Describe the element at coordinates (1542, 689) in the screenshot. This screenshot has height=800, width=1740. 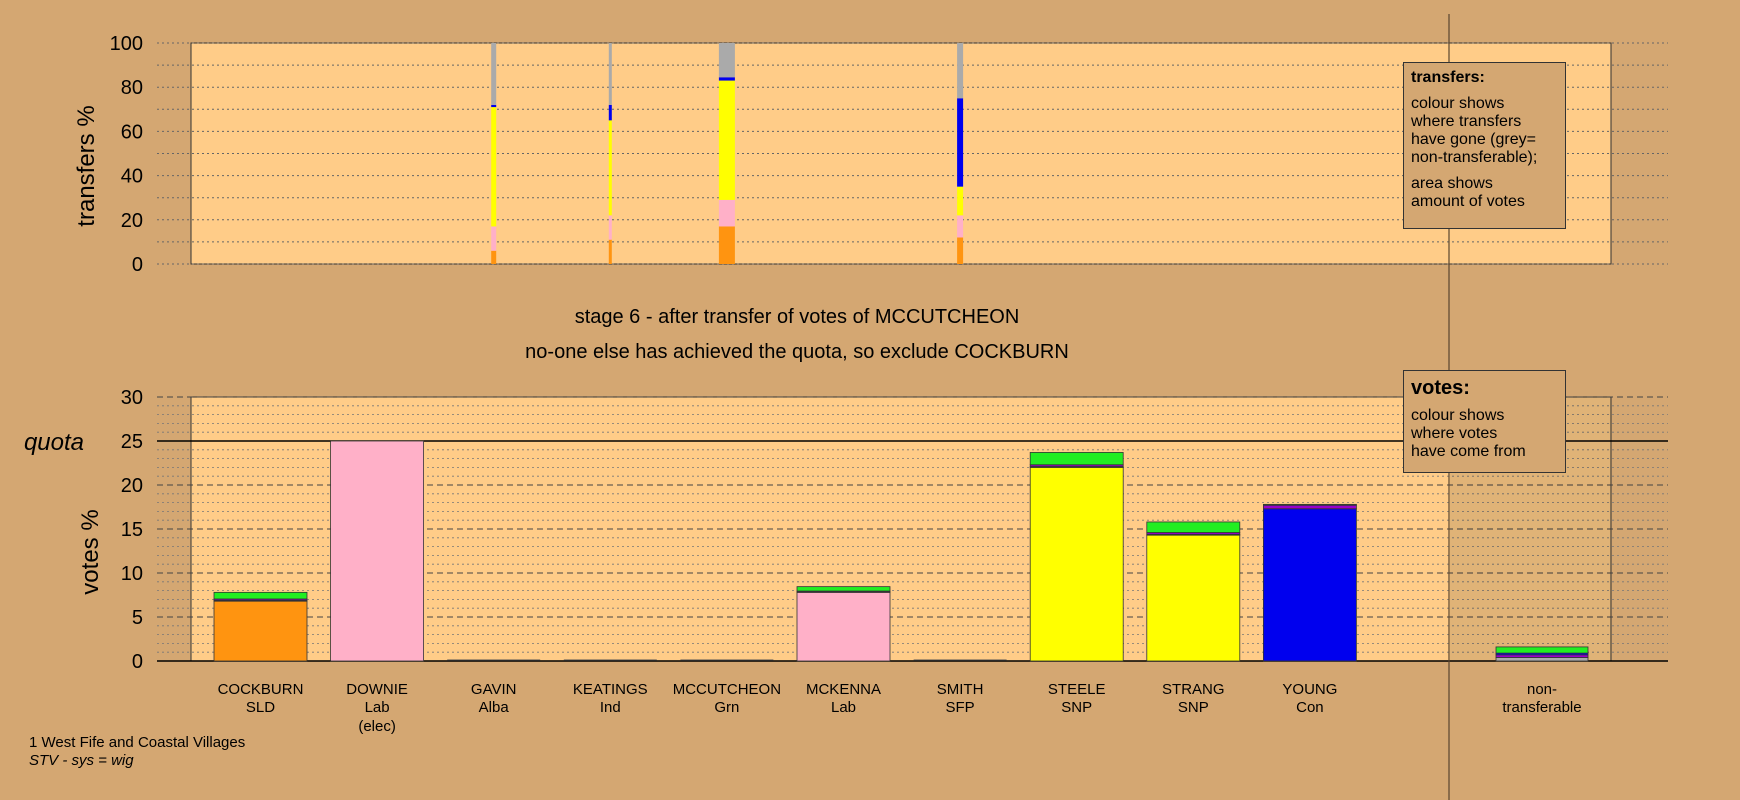
I see `candidate-name: non-` at that location.